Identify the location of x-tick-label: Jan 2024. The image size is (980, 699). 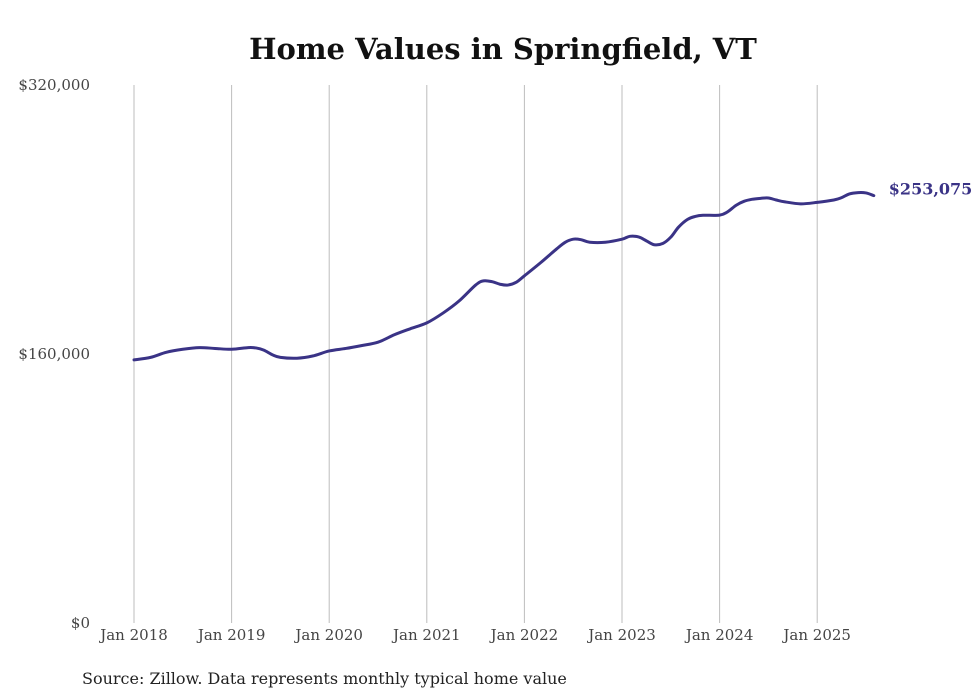
(719, 635).